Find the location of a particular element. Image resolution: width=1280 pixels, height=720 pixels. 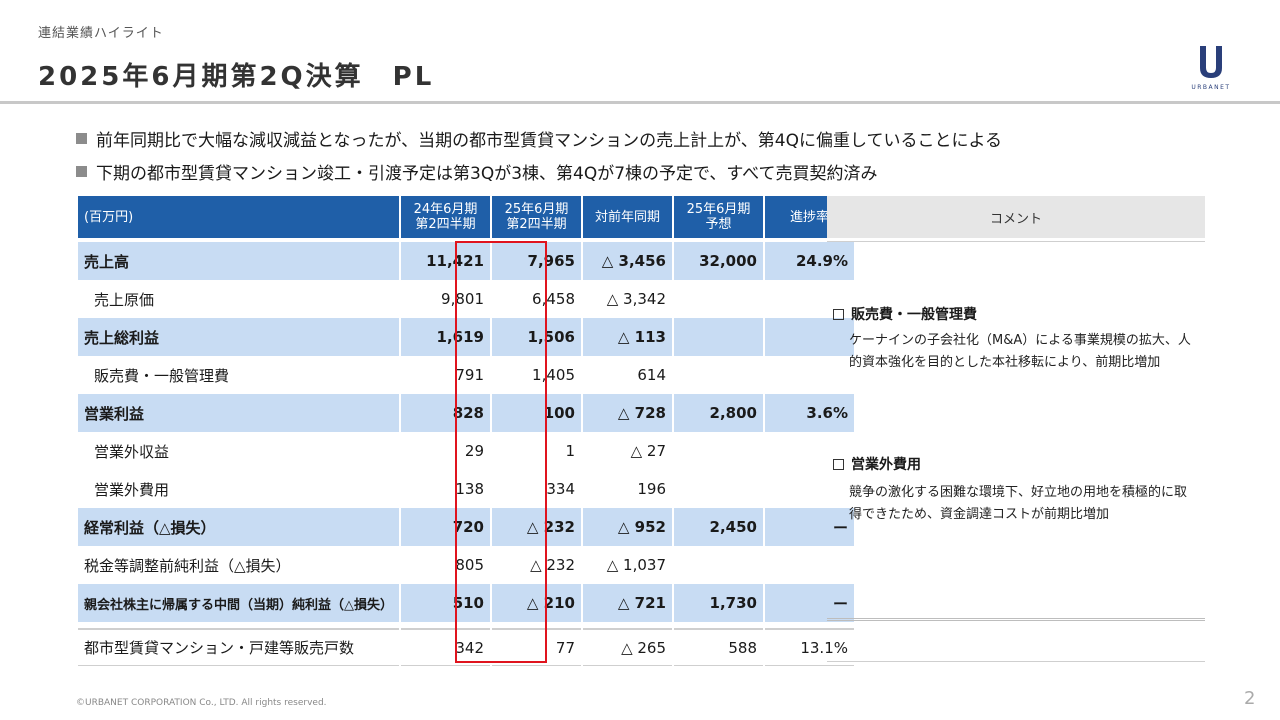

header-unit: (百万円) is located at coordinates (238, 217).